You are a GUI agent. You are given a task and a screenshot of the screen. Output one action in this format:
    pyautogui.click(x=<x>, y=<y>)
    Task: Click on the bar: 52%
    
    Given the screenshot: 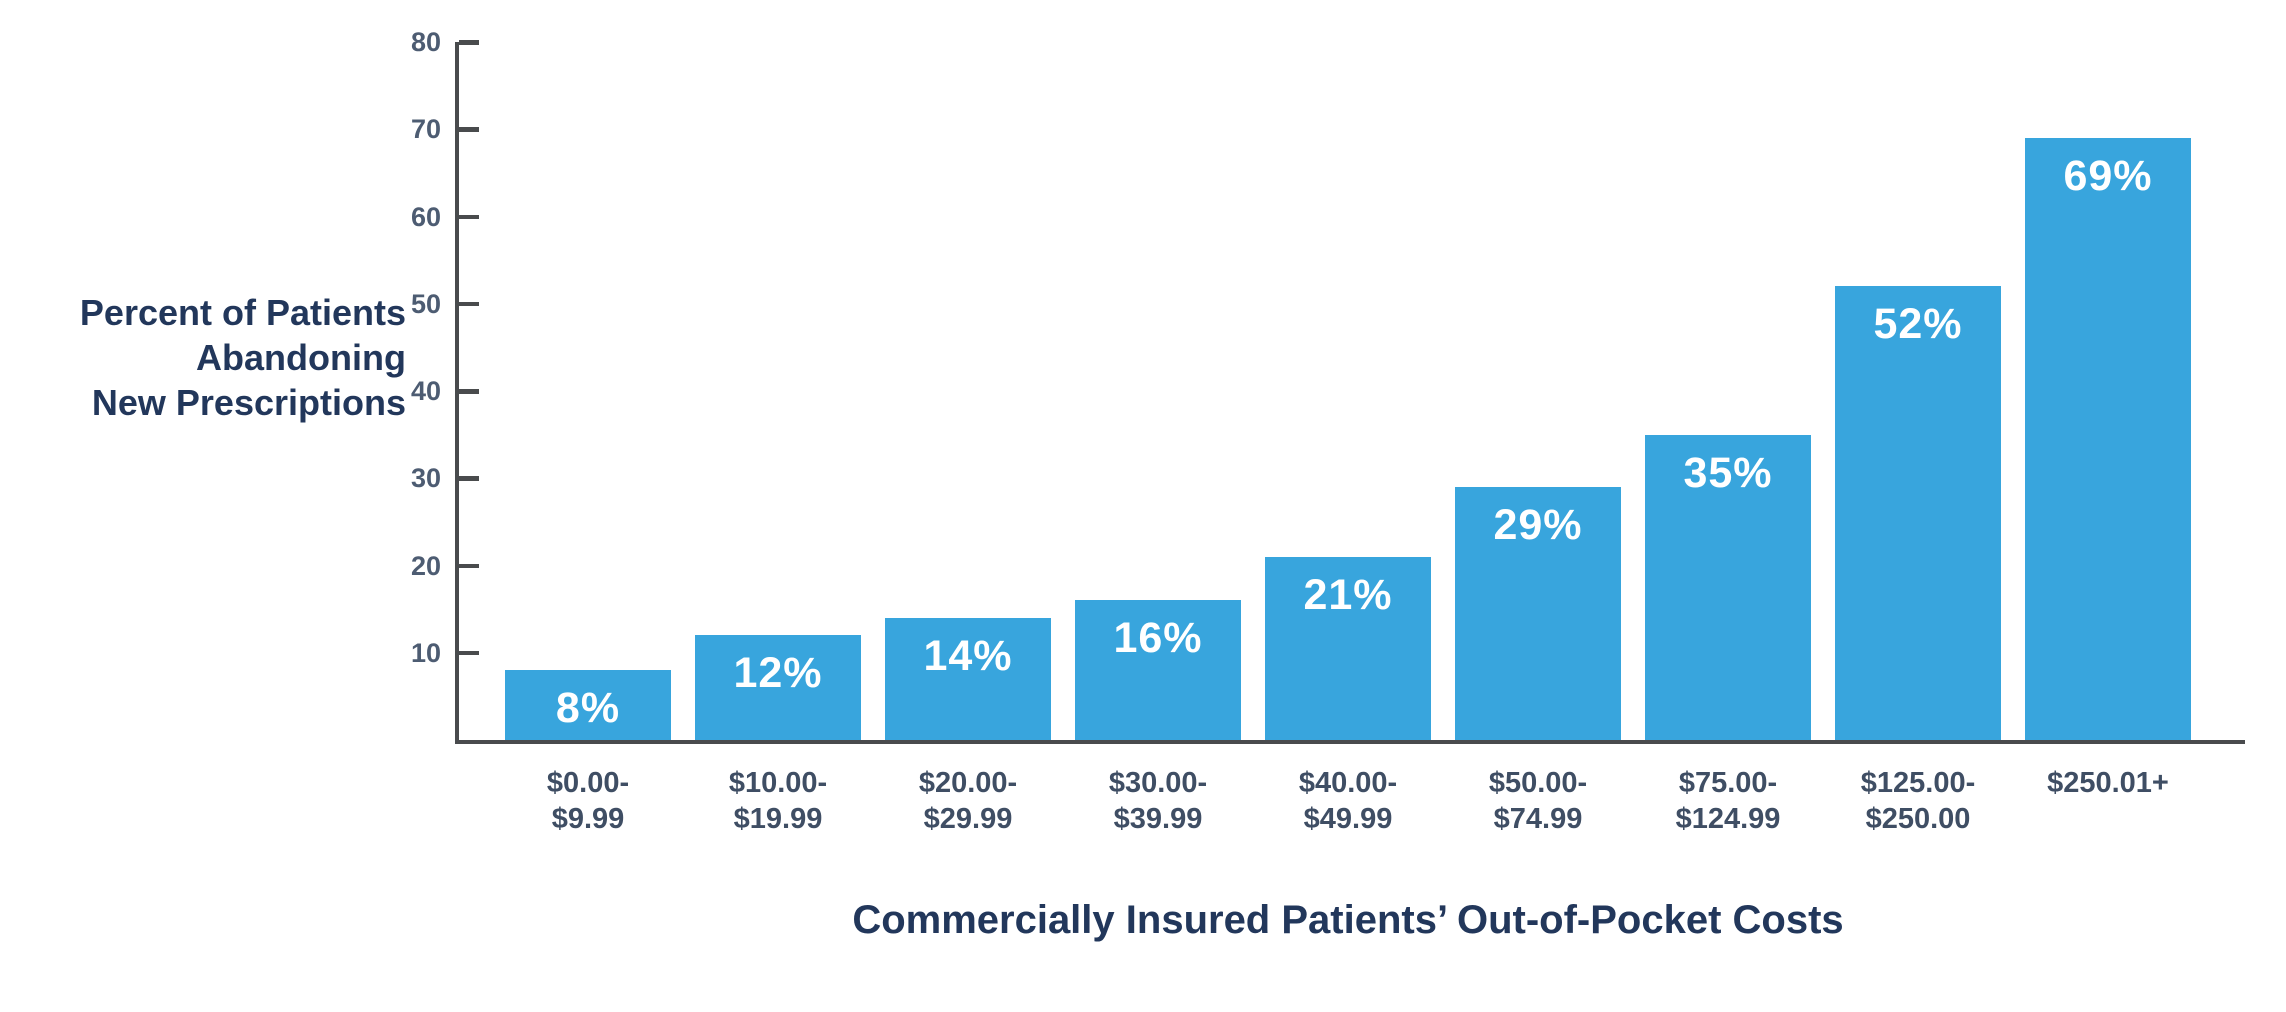 What is the action you would take?
    pyautogui.click(x=1918, y=513)
    